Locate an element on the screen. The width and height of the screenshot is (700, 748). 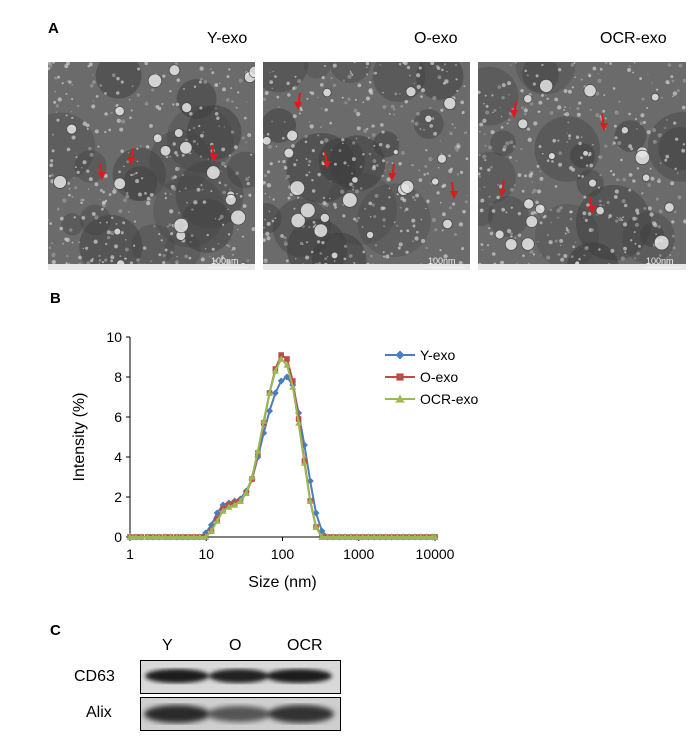
blot-label-alix: Alix is located at coordinates (99, 712).